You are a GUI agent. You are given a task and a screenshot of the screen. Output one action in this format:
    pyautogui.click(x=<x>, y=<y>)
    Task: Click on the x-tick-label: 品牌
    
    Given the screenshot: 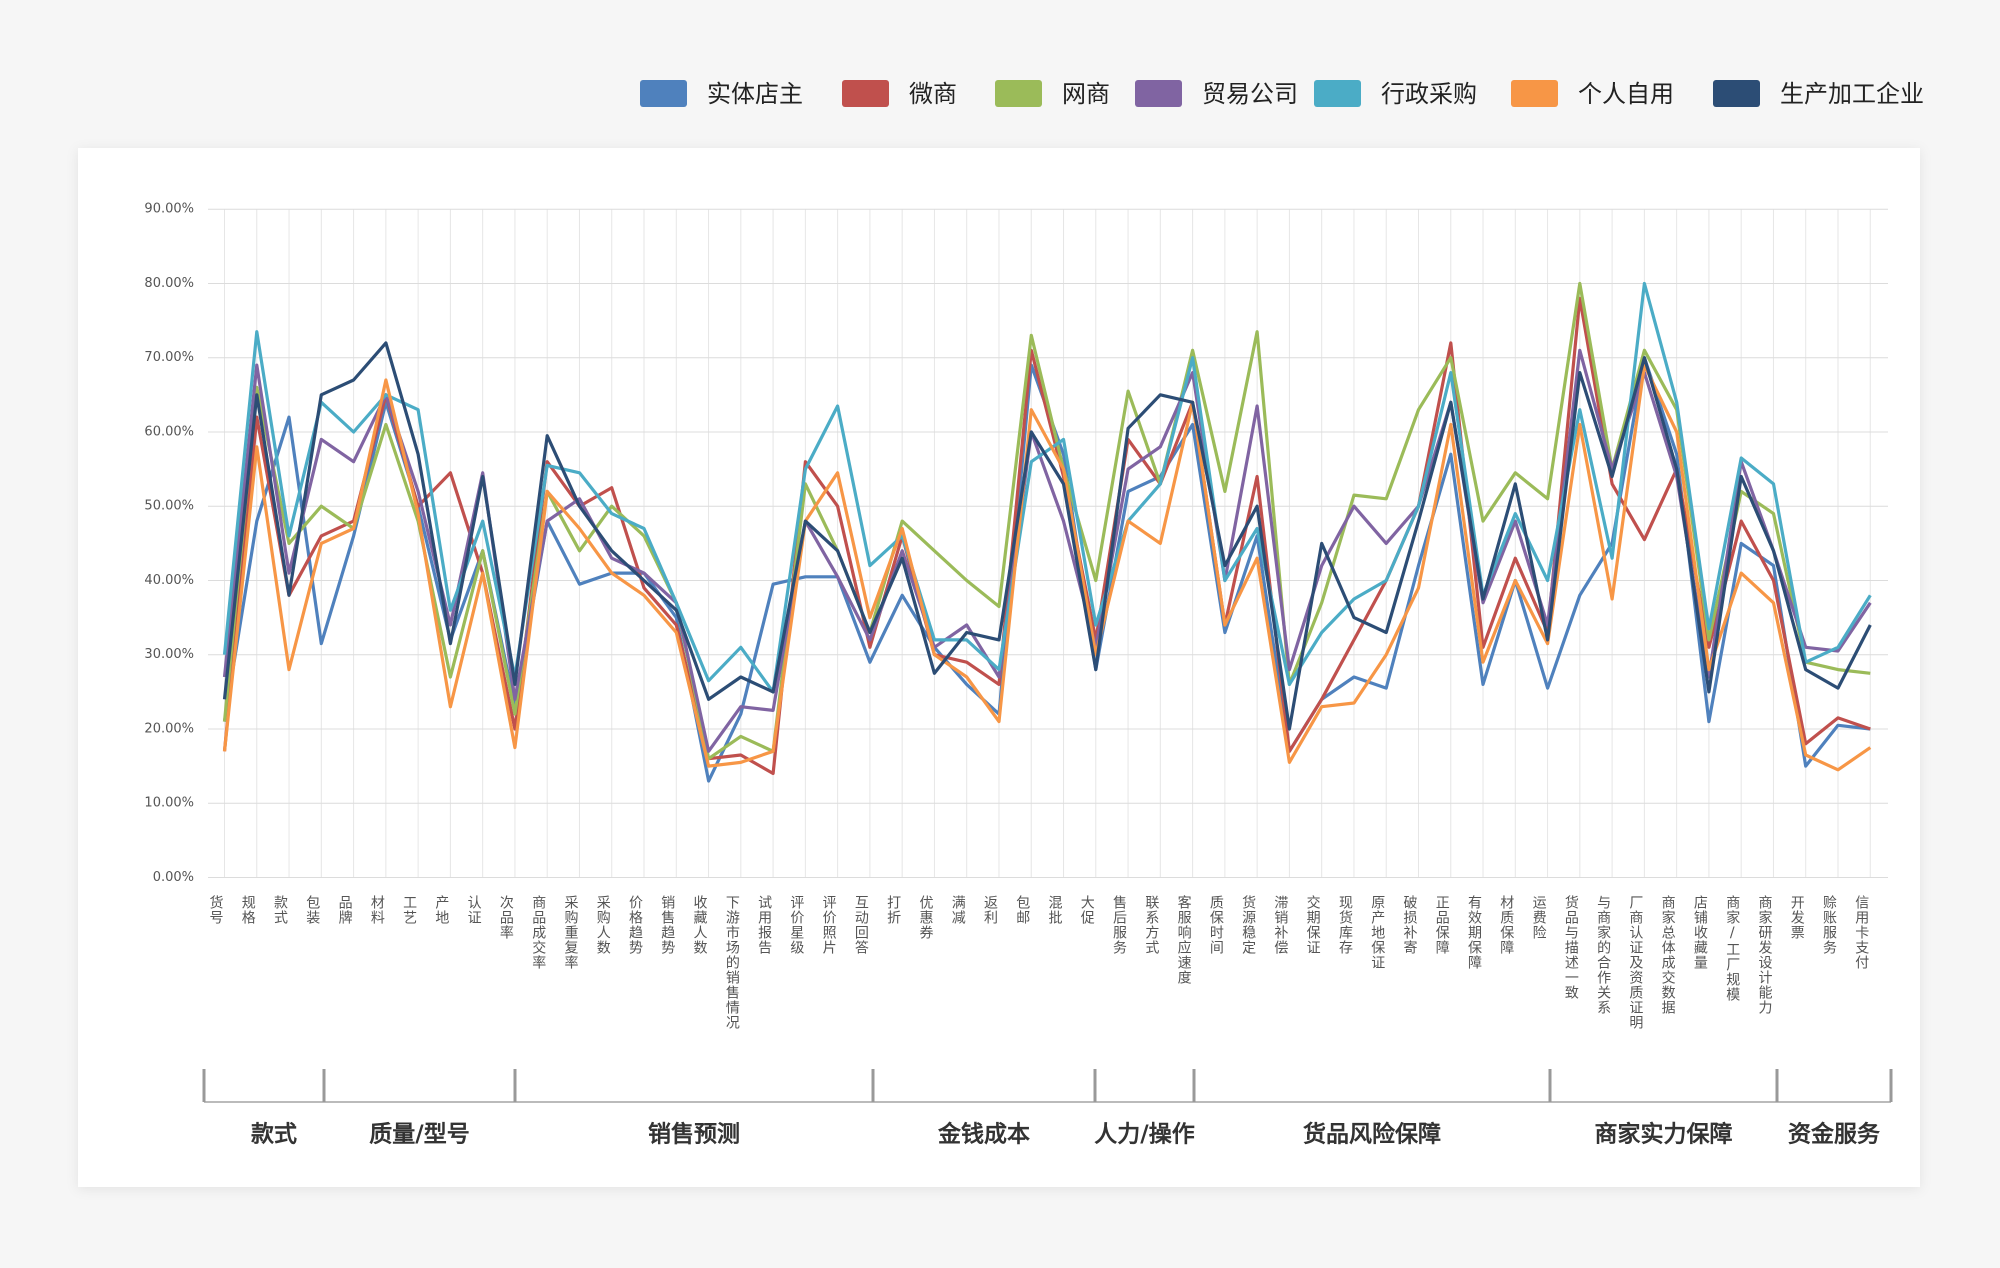 What is the action you would take?
    pyautogui.click(x=345, y=910)
    